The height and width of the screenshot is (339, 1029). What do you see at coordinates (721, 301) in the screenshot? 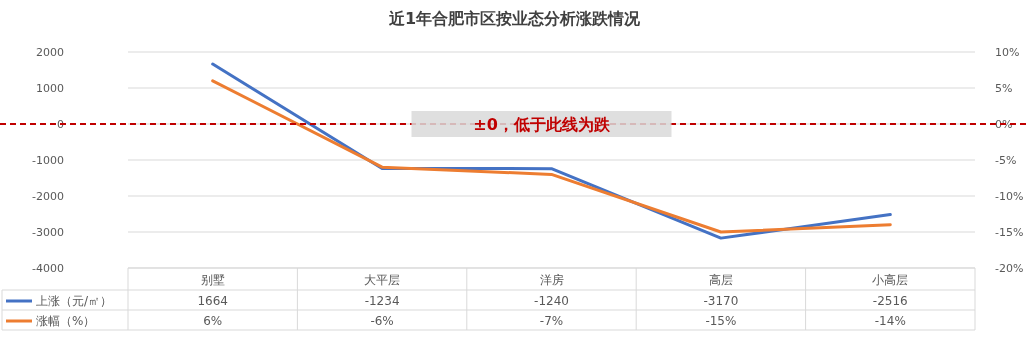
I see `data-label: -3170` at bounding box center [721, 301].